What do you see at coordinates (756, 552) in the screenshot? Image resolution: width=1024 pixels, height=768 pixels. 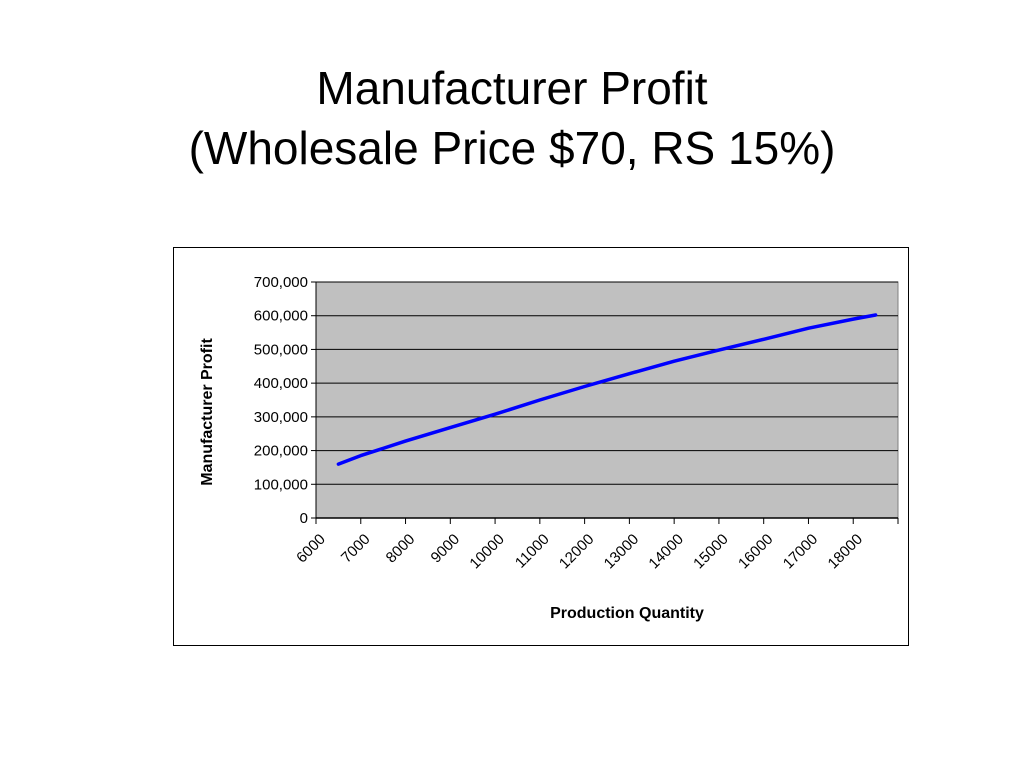 I see `x-tick-label: 16000` at bounding box center [756, 552].